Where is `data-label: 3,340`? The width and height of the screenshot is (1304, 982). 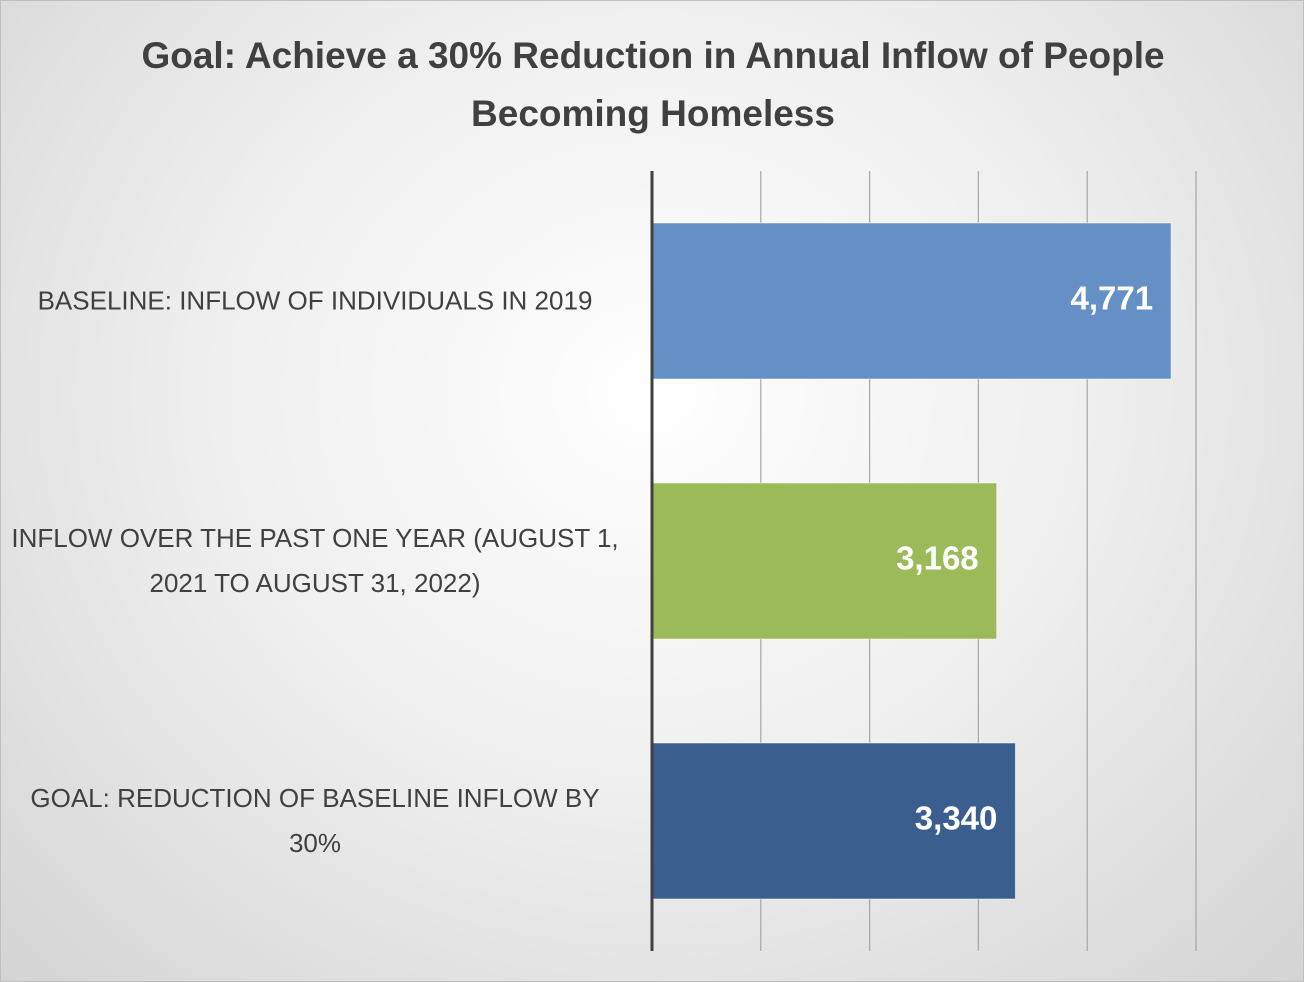
data-label: 3,340 is located at coordinates (956, 818).